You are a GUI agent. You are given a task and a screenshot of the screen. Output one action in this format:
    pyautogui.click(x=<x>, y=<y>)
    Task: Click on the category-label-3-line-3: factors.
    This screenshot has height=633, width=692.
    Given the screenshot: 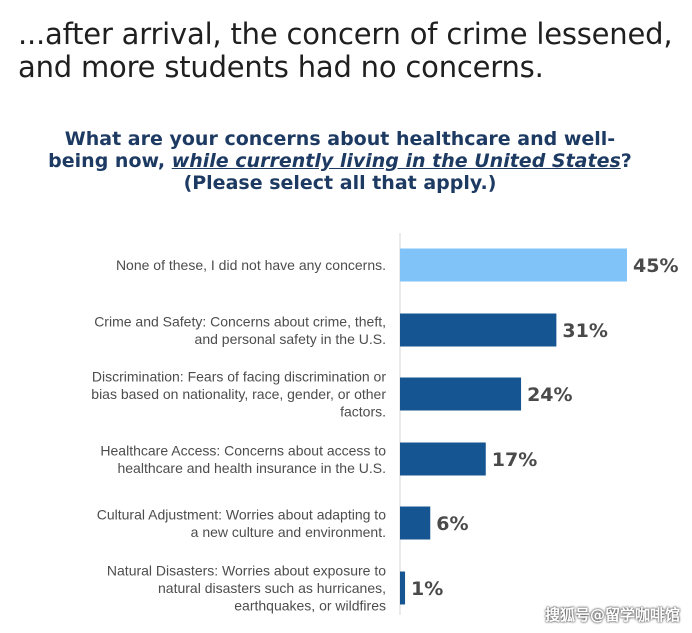 What is the action you would take?
    pyautogui.click(x=363, y=412)
    